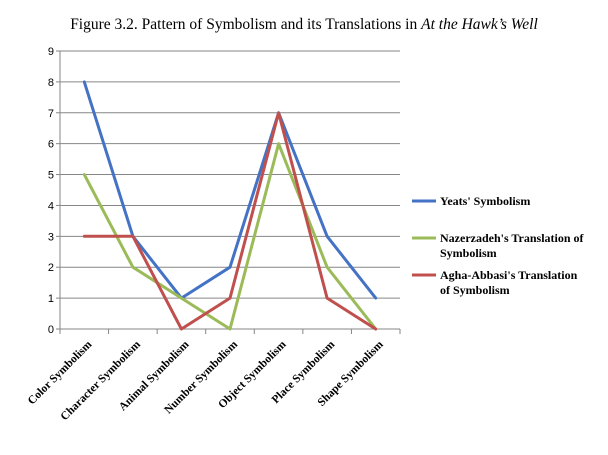 This screenshot has width=608, height=455. What do you see at coordinates (51, 299) in the screenshot?
I see `y-tick-label: 1` at bounding box center [51, 299].